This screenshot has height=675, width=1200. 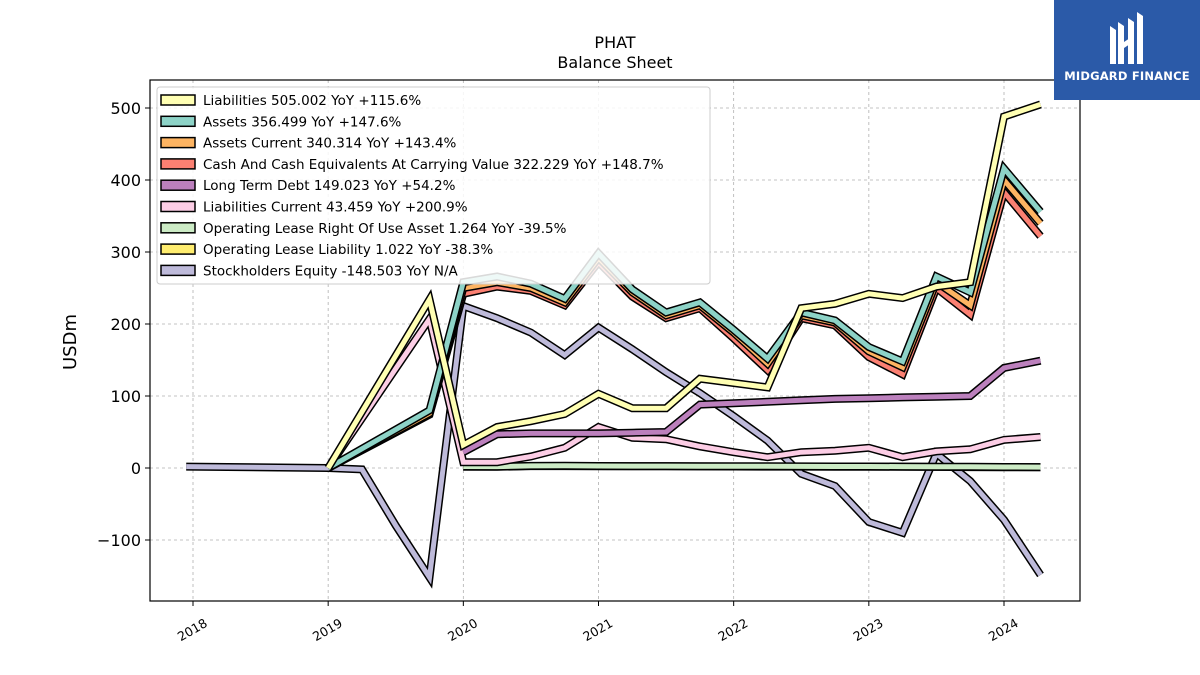 I want to click on y-tick-label: 300, so click(x=125, y=252).